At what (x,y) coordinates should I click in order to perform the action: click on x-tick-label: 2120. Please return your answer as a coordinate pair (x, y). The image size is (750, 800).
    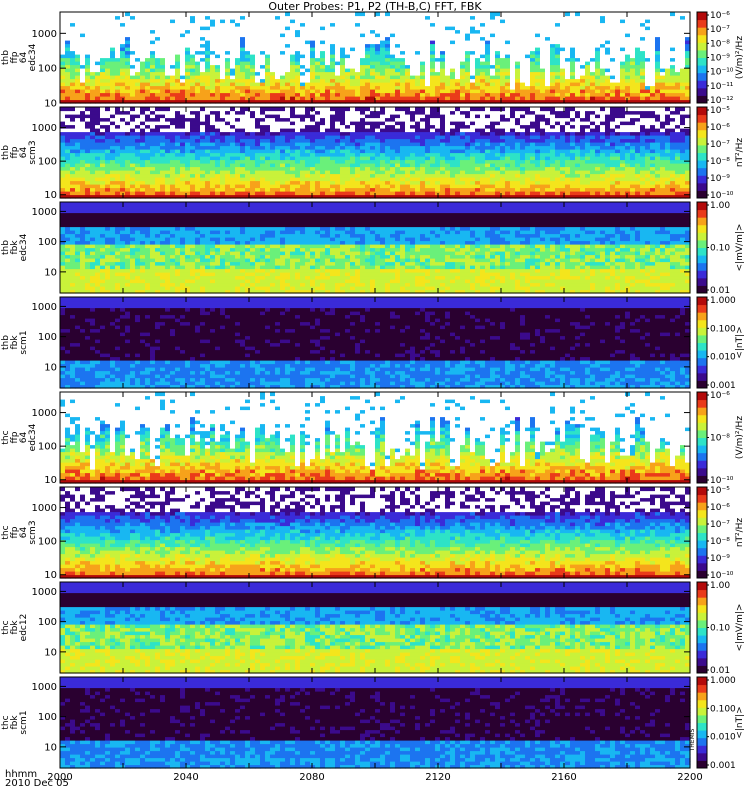
    Looking at the image, I should click on (437, 777).